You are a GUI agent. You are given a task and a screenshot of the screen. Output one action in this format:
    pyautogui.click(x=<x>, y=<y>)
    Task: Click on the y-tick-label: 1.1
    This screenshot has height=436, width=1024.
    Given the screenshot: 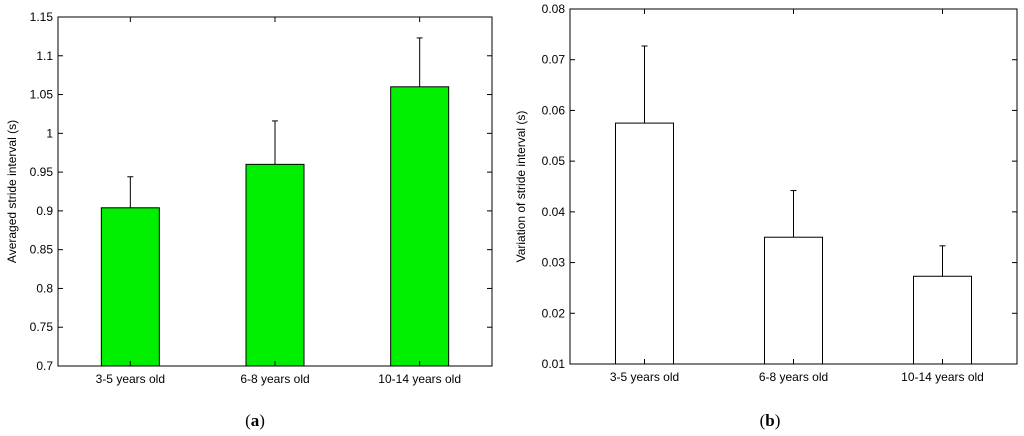 What is the action you would take?
    pyautogui.click(x=44, y=56)
    